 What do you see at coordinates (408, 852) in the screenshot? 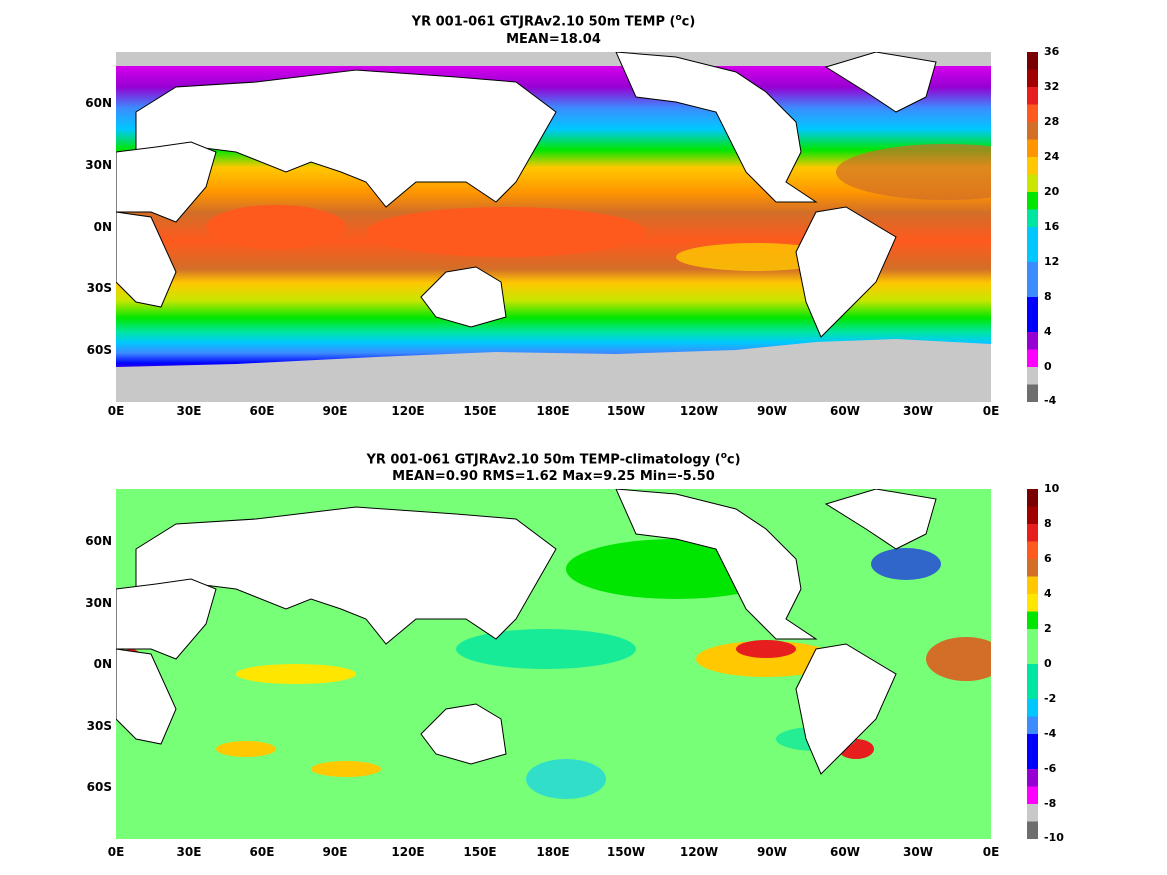
I see `panel2-lon-120e: 120E` at bounding box center [408, 852].